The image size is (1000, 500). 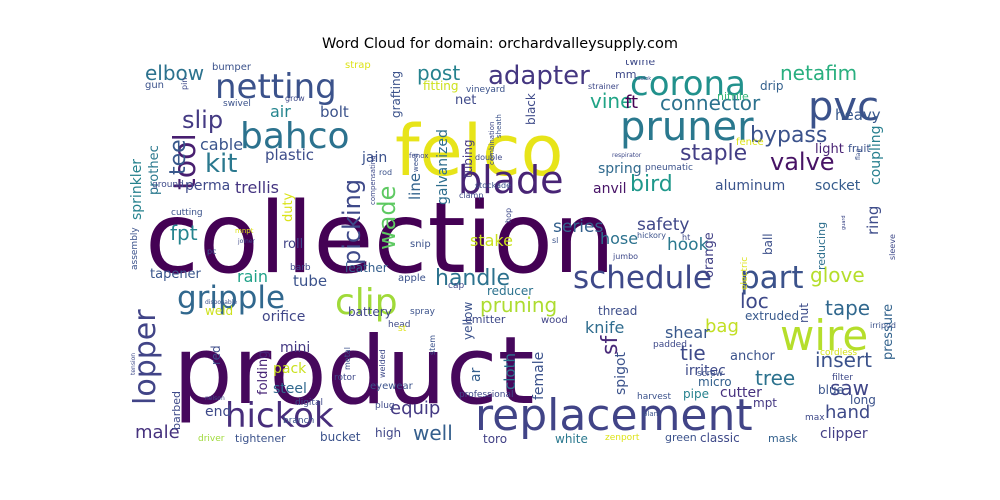 I want to click on word-stem: stem, so click(x=432, y=345).